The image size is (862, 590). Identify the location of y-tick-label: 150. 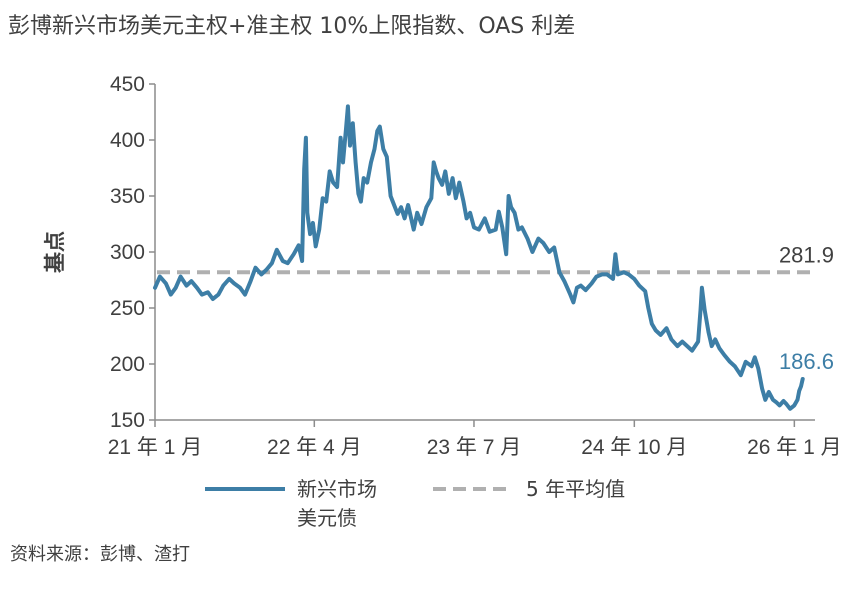
(127, 420).